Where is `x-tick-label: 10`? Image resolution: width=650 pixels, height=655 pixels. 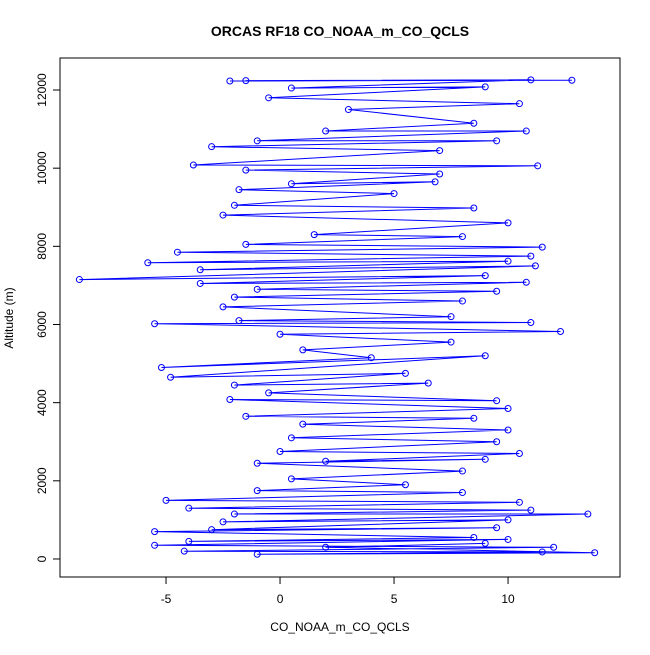
x-tick-label: 10 is located at coordinates (508, 599).